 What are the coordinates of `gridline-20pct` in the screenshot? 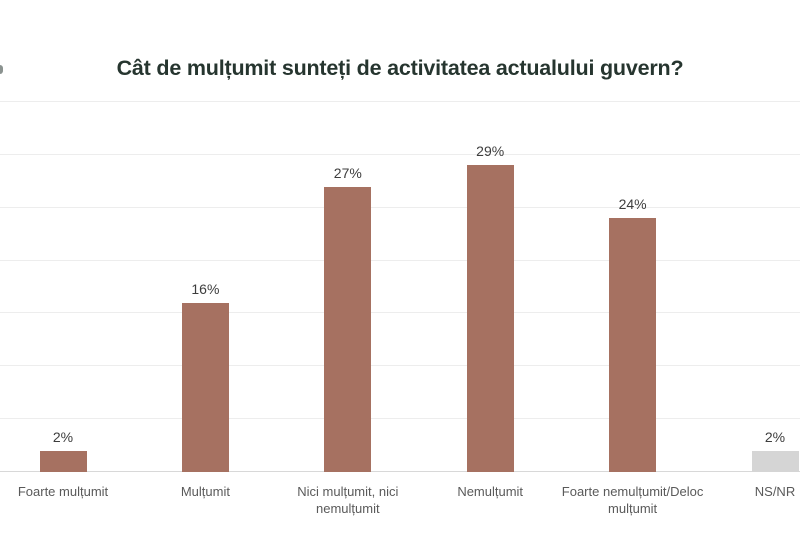 It's located at (400, 260).